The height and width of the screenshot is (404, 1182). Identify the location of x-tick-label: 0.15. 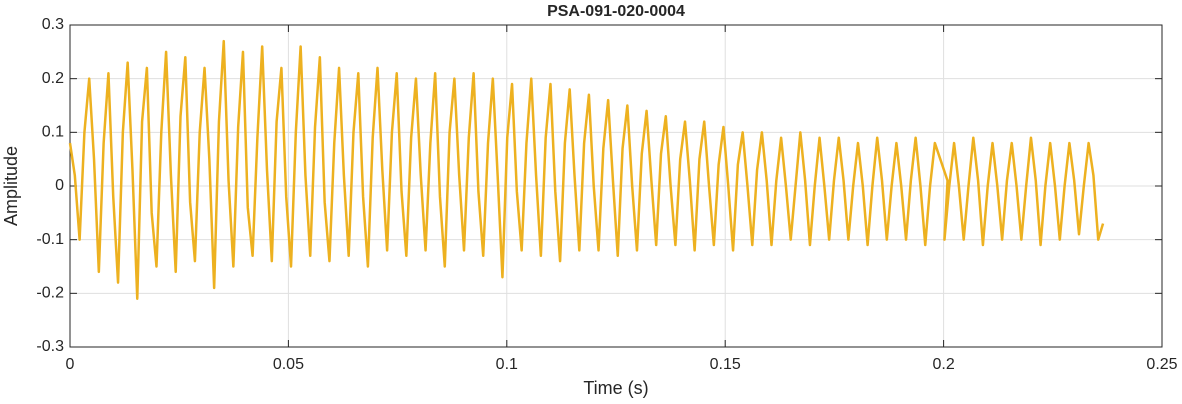
(725, 364).